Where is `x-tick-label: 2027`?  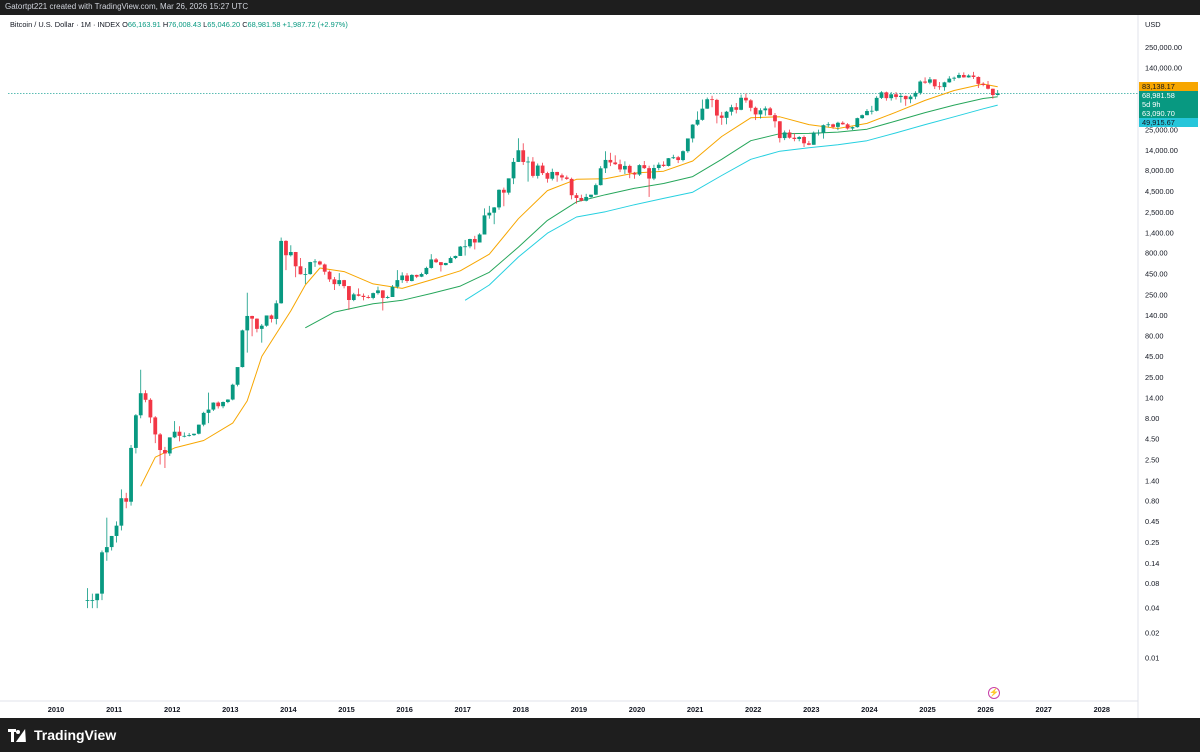
x-tick-label: 2027 is located at coordinates (1043, 709).